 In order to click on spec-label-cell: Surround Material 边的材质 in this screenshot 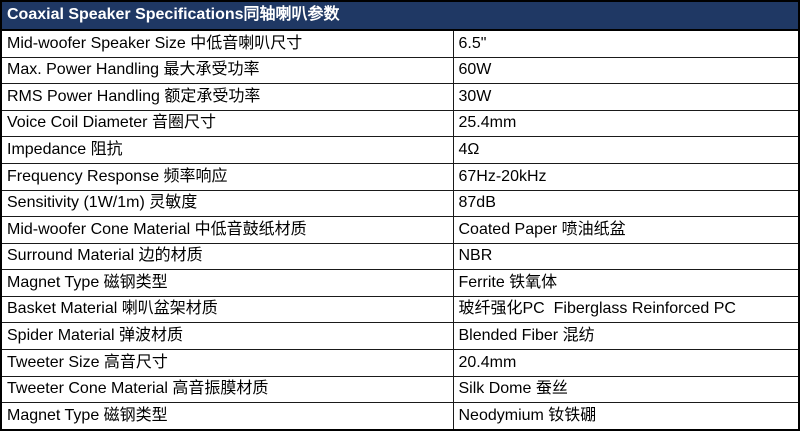, I will do `click(227, 256)`.